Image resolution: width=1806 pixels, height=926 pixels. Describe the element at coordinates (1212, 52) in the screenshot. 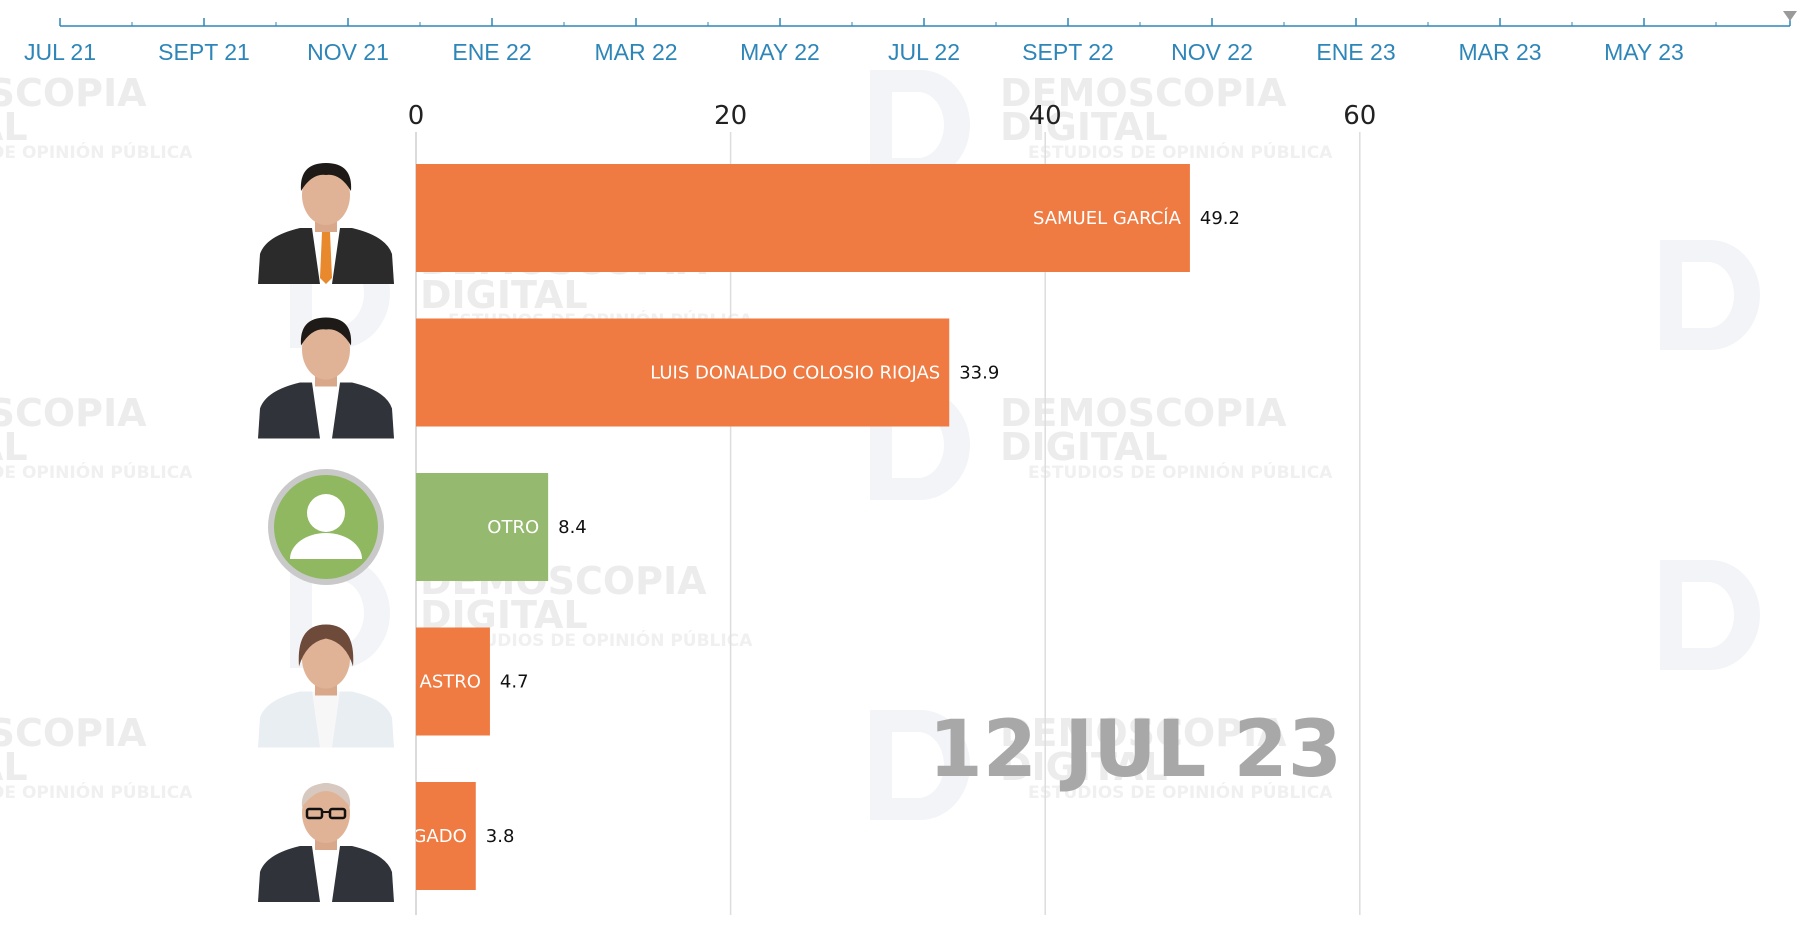

I see `timeline-label: NOV 22` at that location.